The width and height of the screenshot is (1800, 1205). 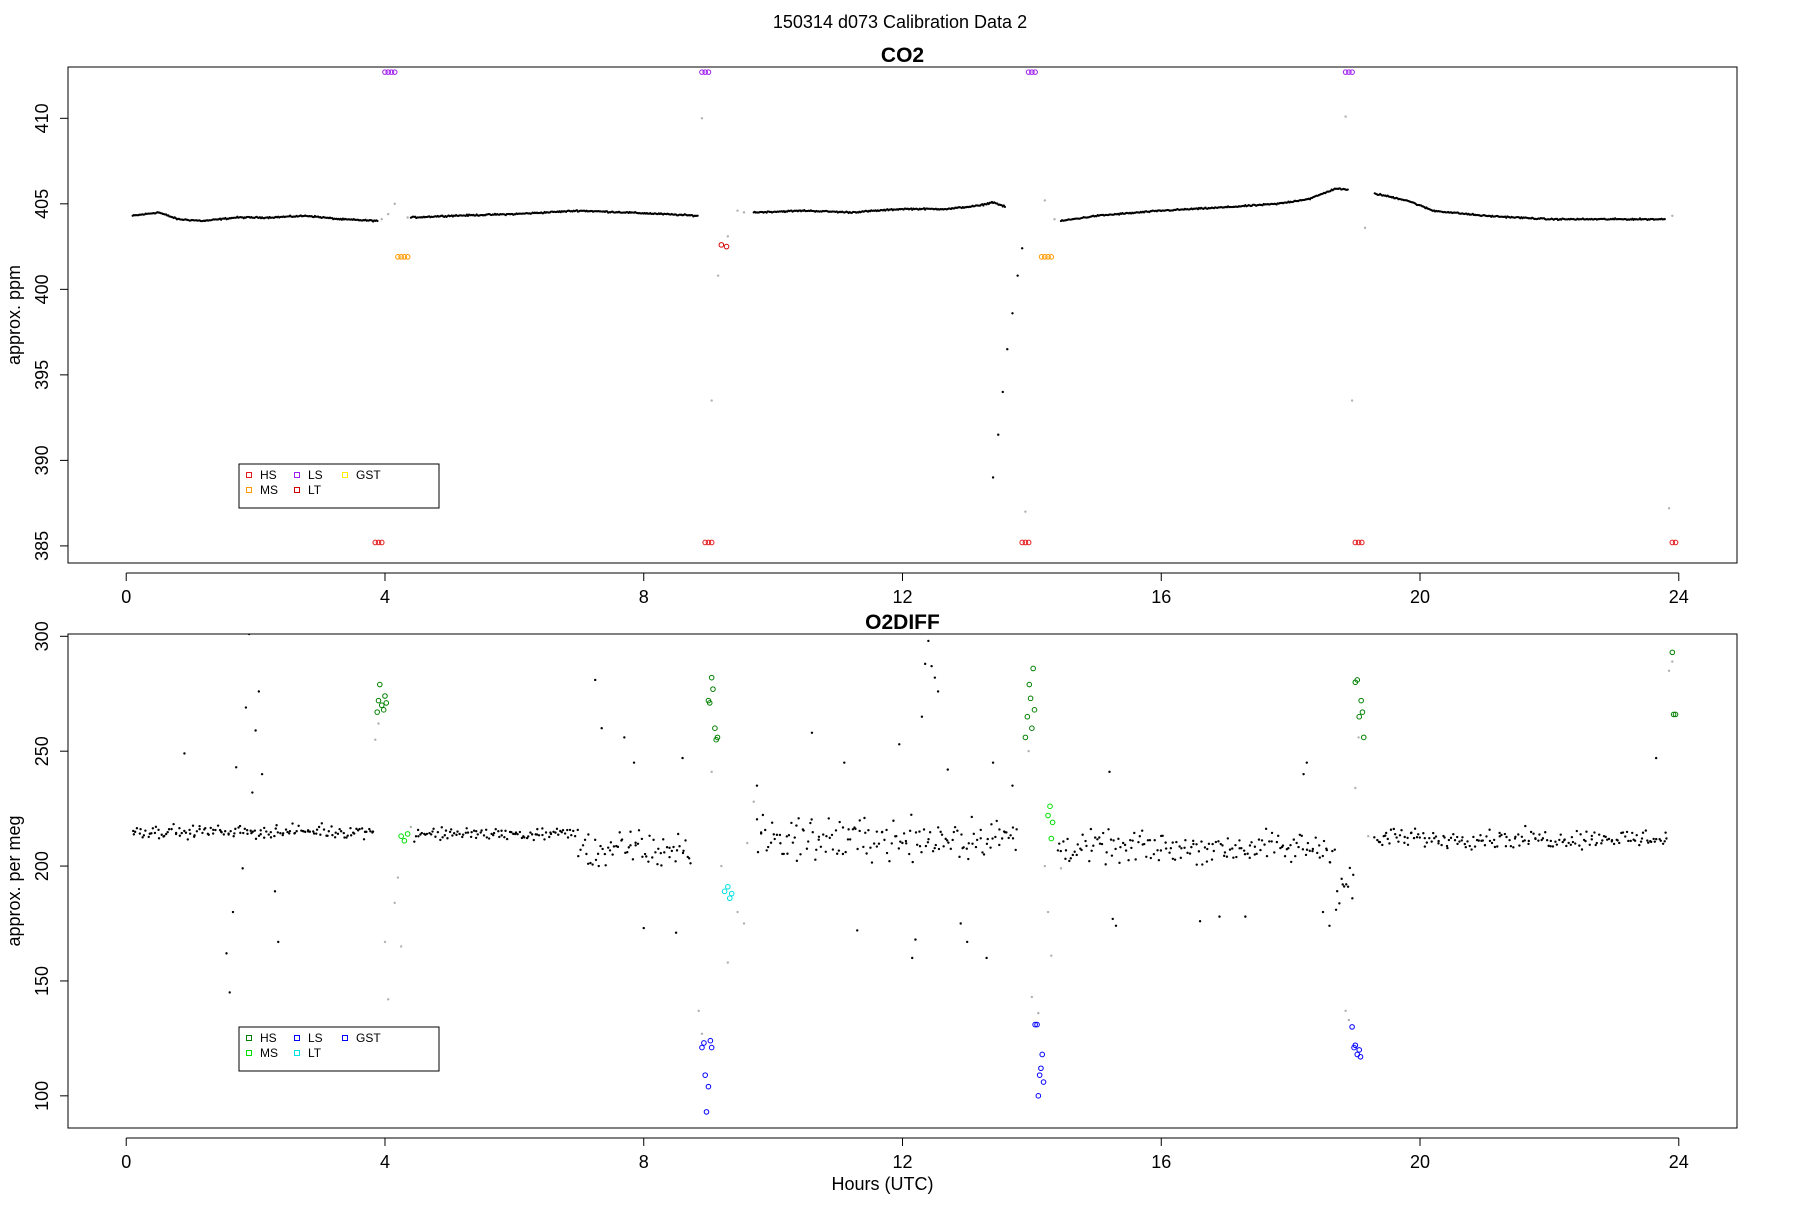 I want to click on x-tick-label: 0, so click(x=126, y=1162).